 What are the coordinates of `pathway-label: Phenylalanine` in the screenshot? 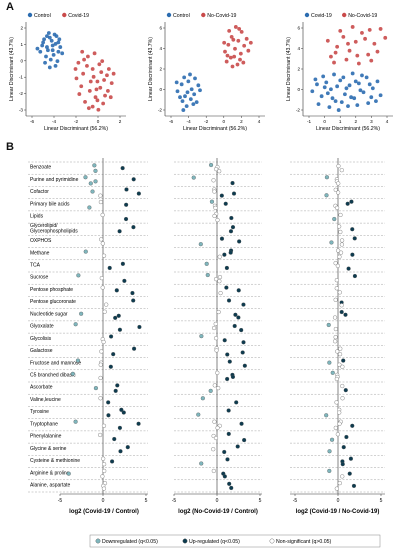 It's located at (46, 437).